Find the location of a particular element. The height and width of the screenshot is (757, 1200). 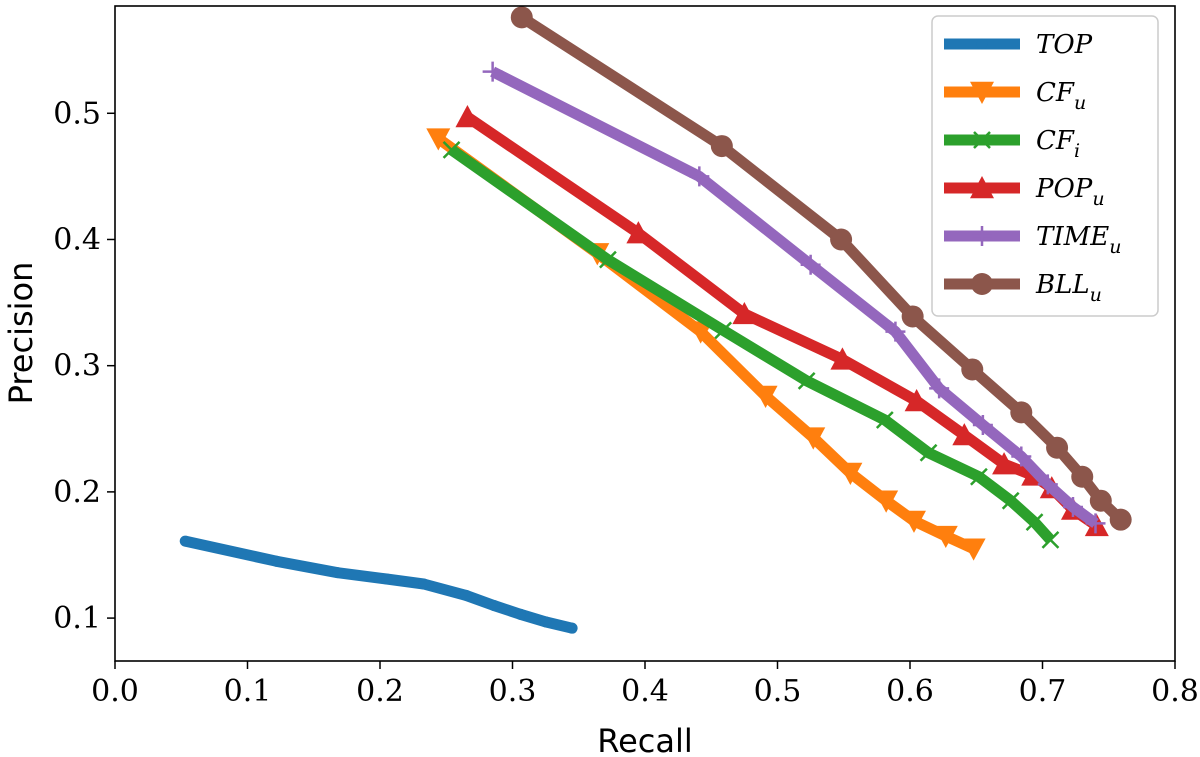

series-top is located at coordinates (378, 584).